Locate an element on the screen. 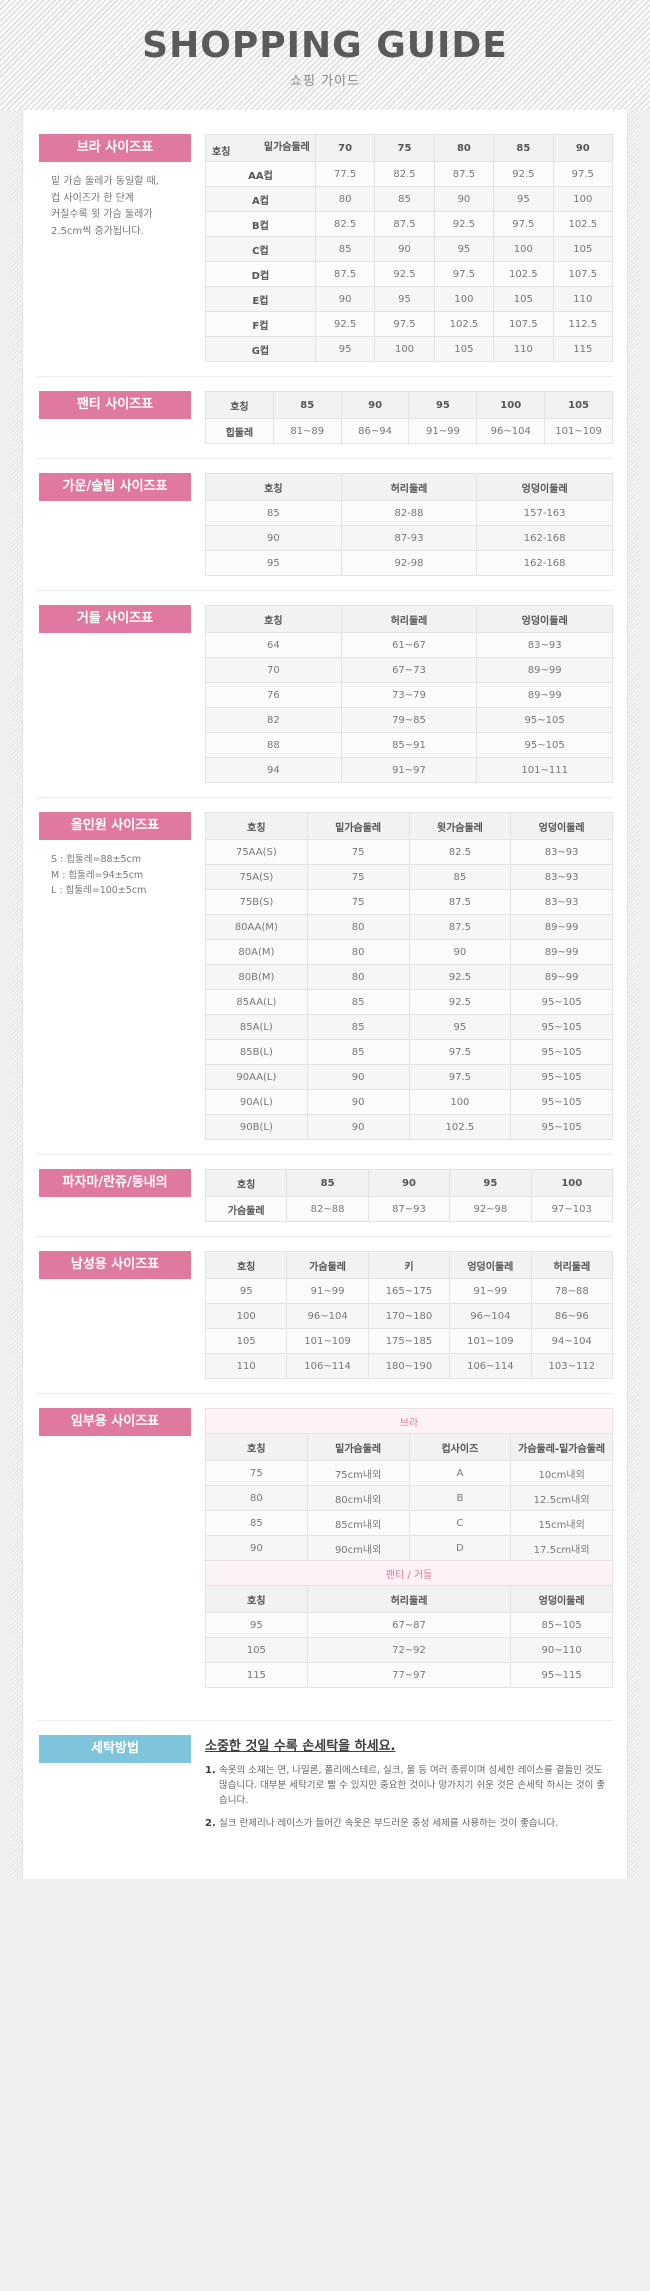 This screenshot has height=2291, width=650. gown-cell-1-0: 90 is located at coordinates (273, 538).